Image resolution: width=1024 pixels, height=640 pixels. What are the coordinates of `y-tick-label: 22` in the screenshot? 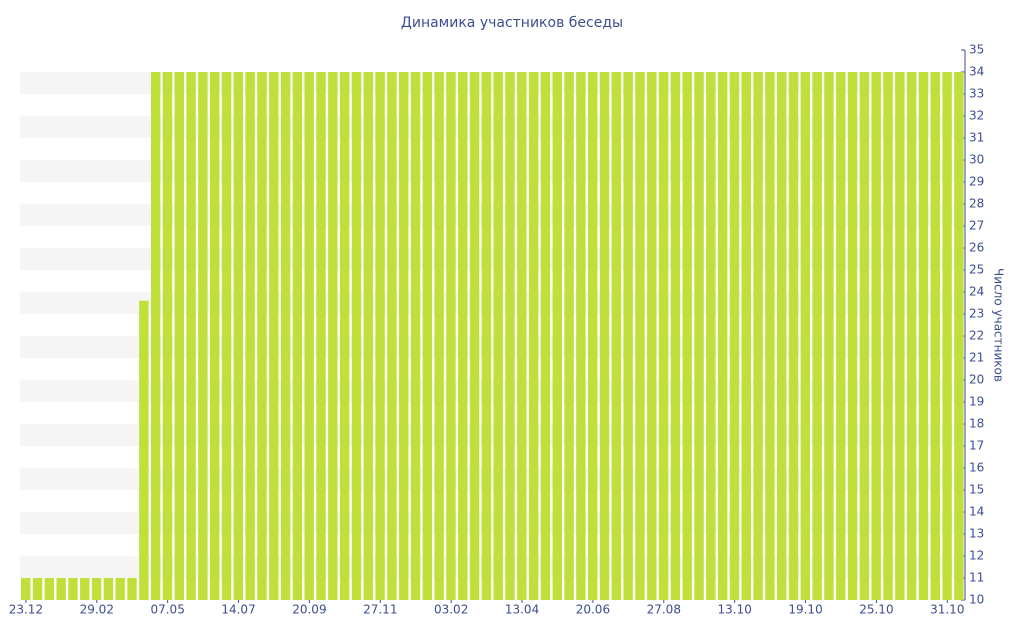 It's located at (976, 336).